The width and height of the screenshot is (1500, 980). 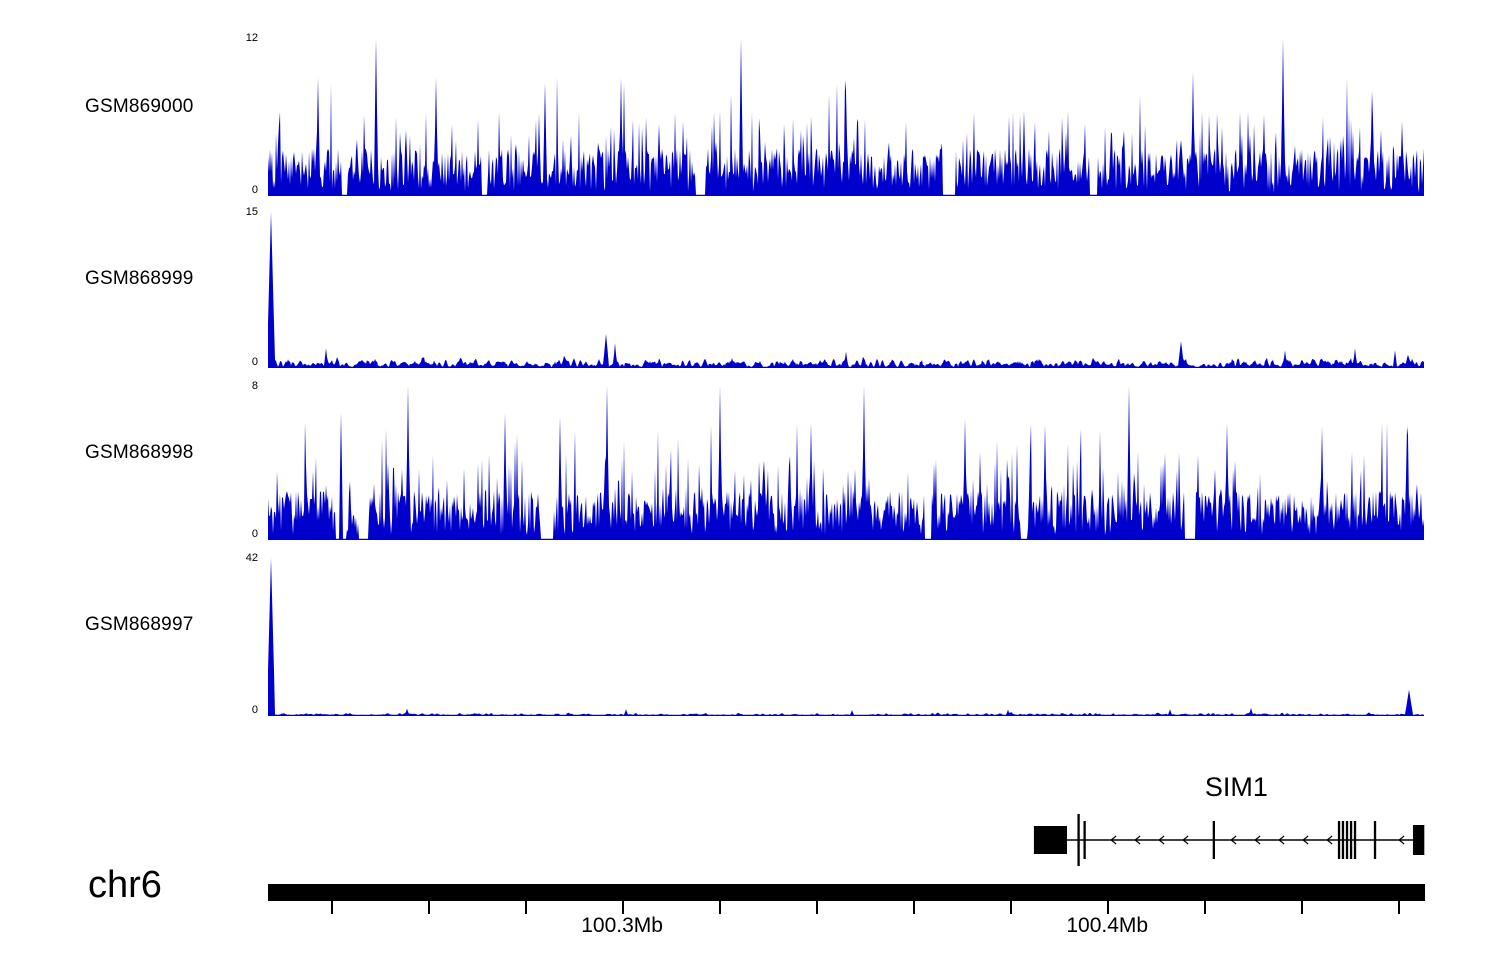 I want to click on y-max-label: 42, so click(x=251, y=558).